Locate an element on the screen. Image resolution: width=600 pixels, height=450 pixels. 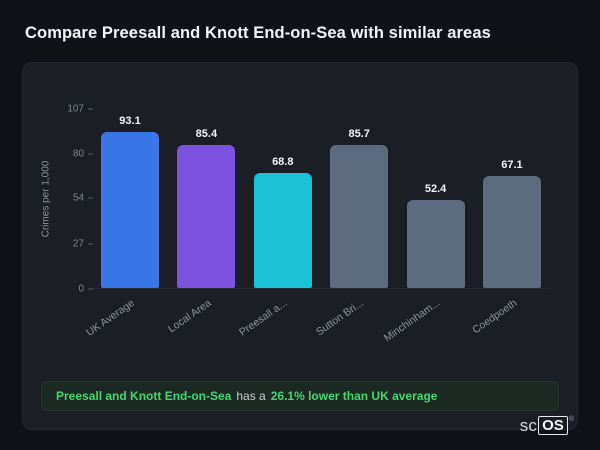
x-axis-label: UK Average is located at coordinates (110, 318).